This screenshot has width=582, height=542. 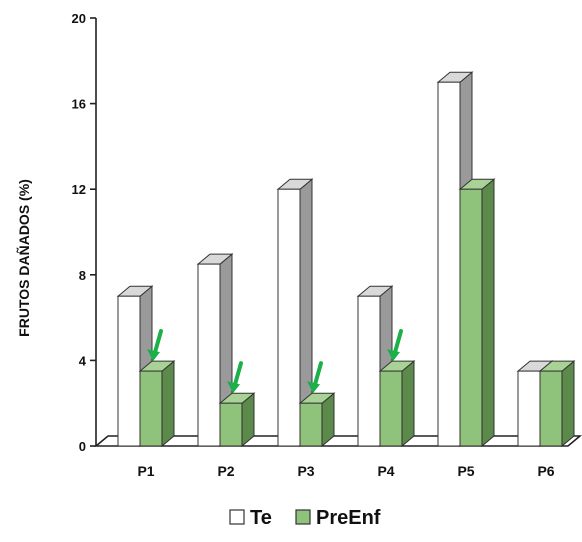 I want to click on legend: Te PreEnf, so click(x=305, y=518).